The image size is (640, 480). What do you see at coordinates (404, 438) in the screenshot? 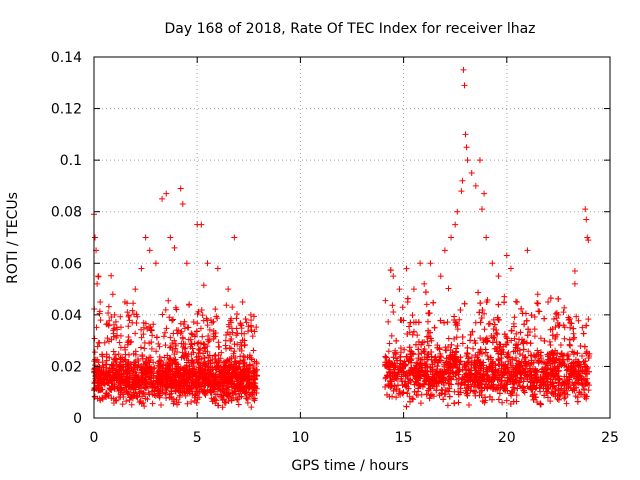
I see `x-tick-label: 15` at bounding box center [404, 438].